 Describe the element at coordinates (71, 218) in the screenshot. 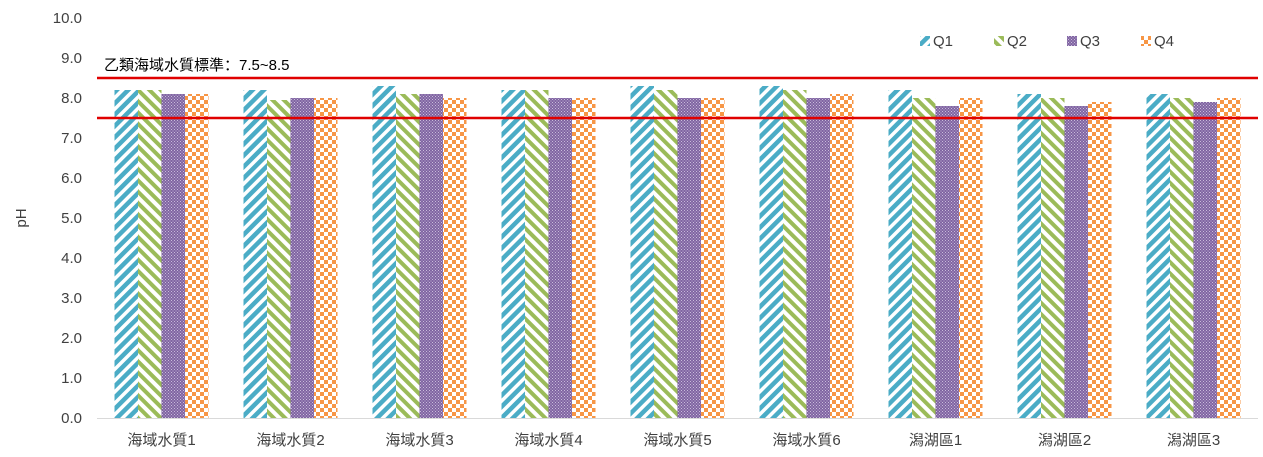

I see `y-tick-label: 5.0` at that location.